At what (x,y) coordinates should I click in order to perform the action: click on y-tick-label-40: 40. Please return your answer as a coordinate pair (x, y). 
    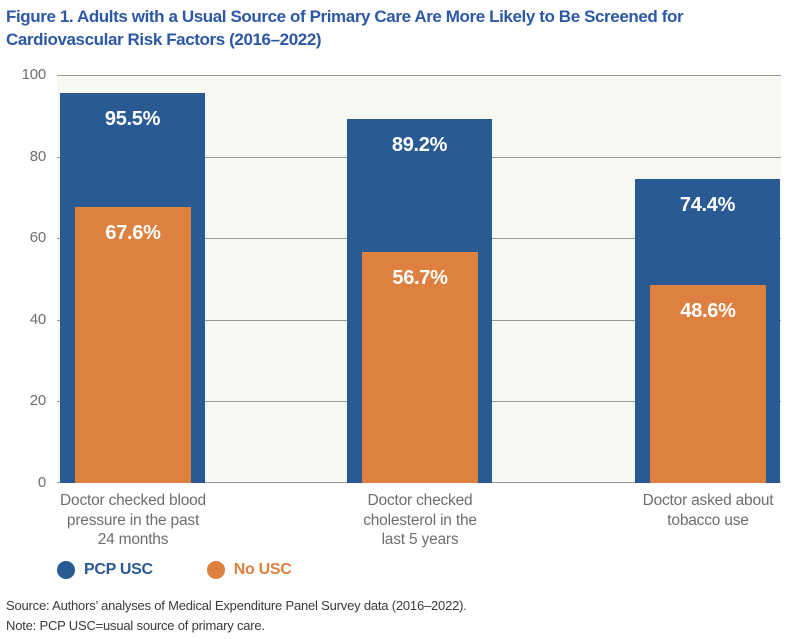
    Looking at the image, I should click on (37, 319).